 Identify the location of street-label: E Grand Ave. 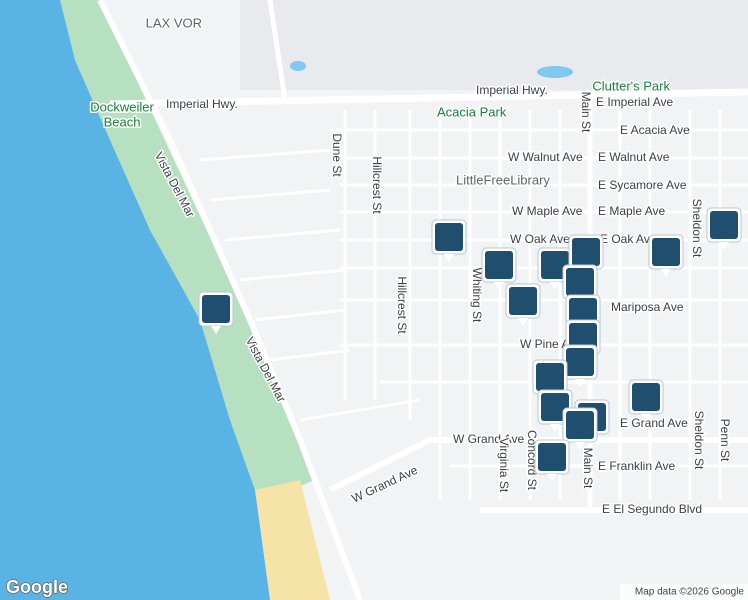
(654, 423).